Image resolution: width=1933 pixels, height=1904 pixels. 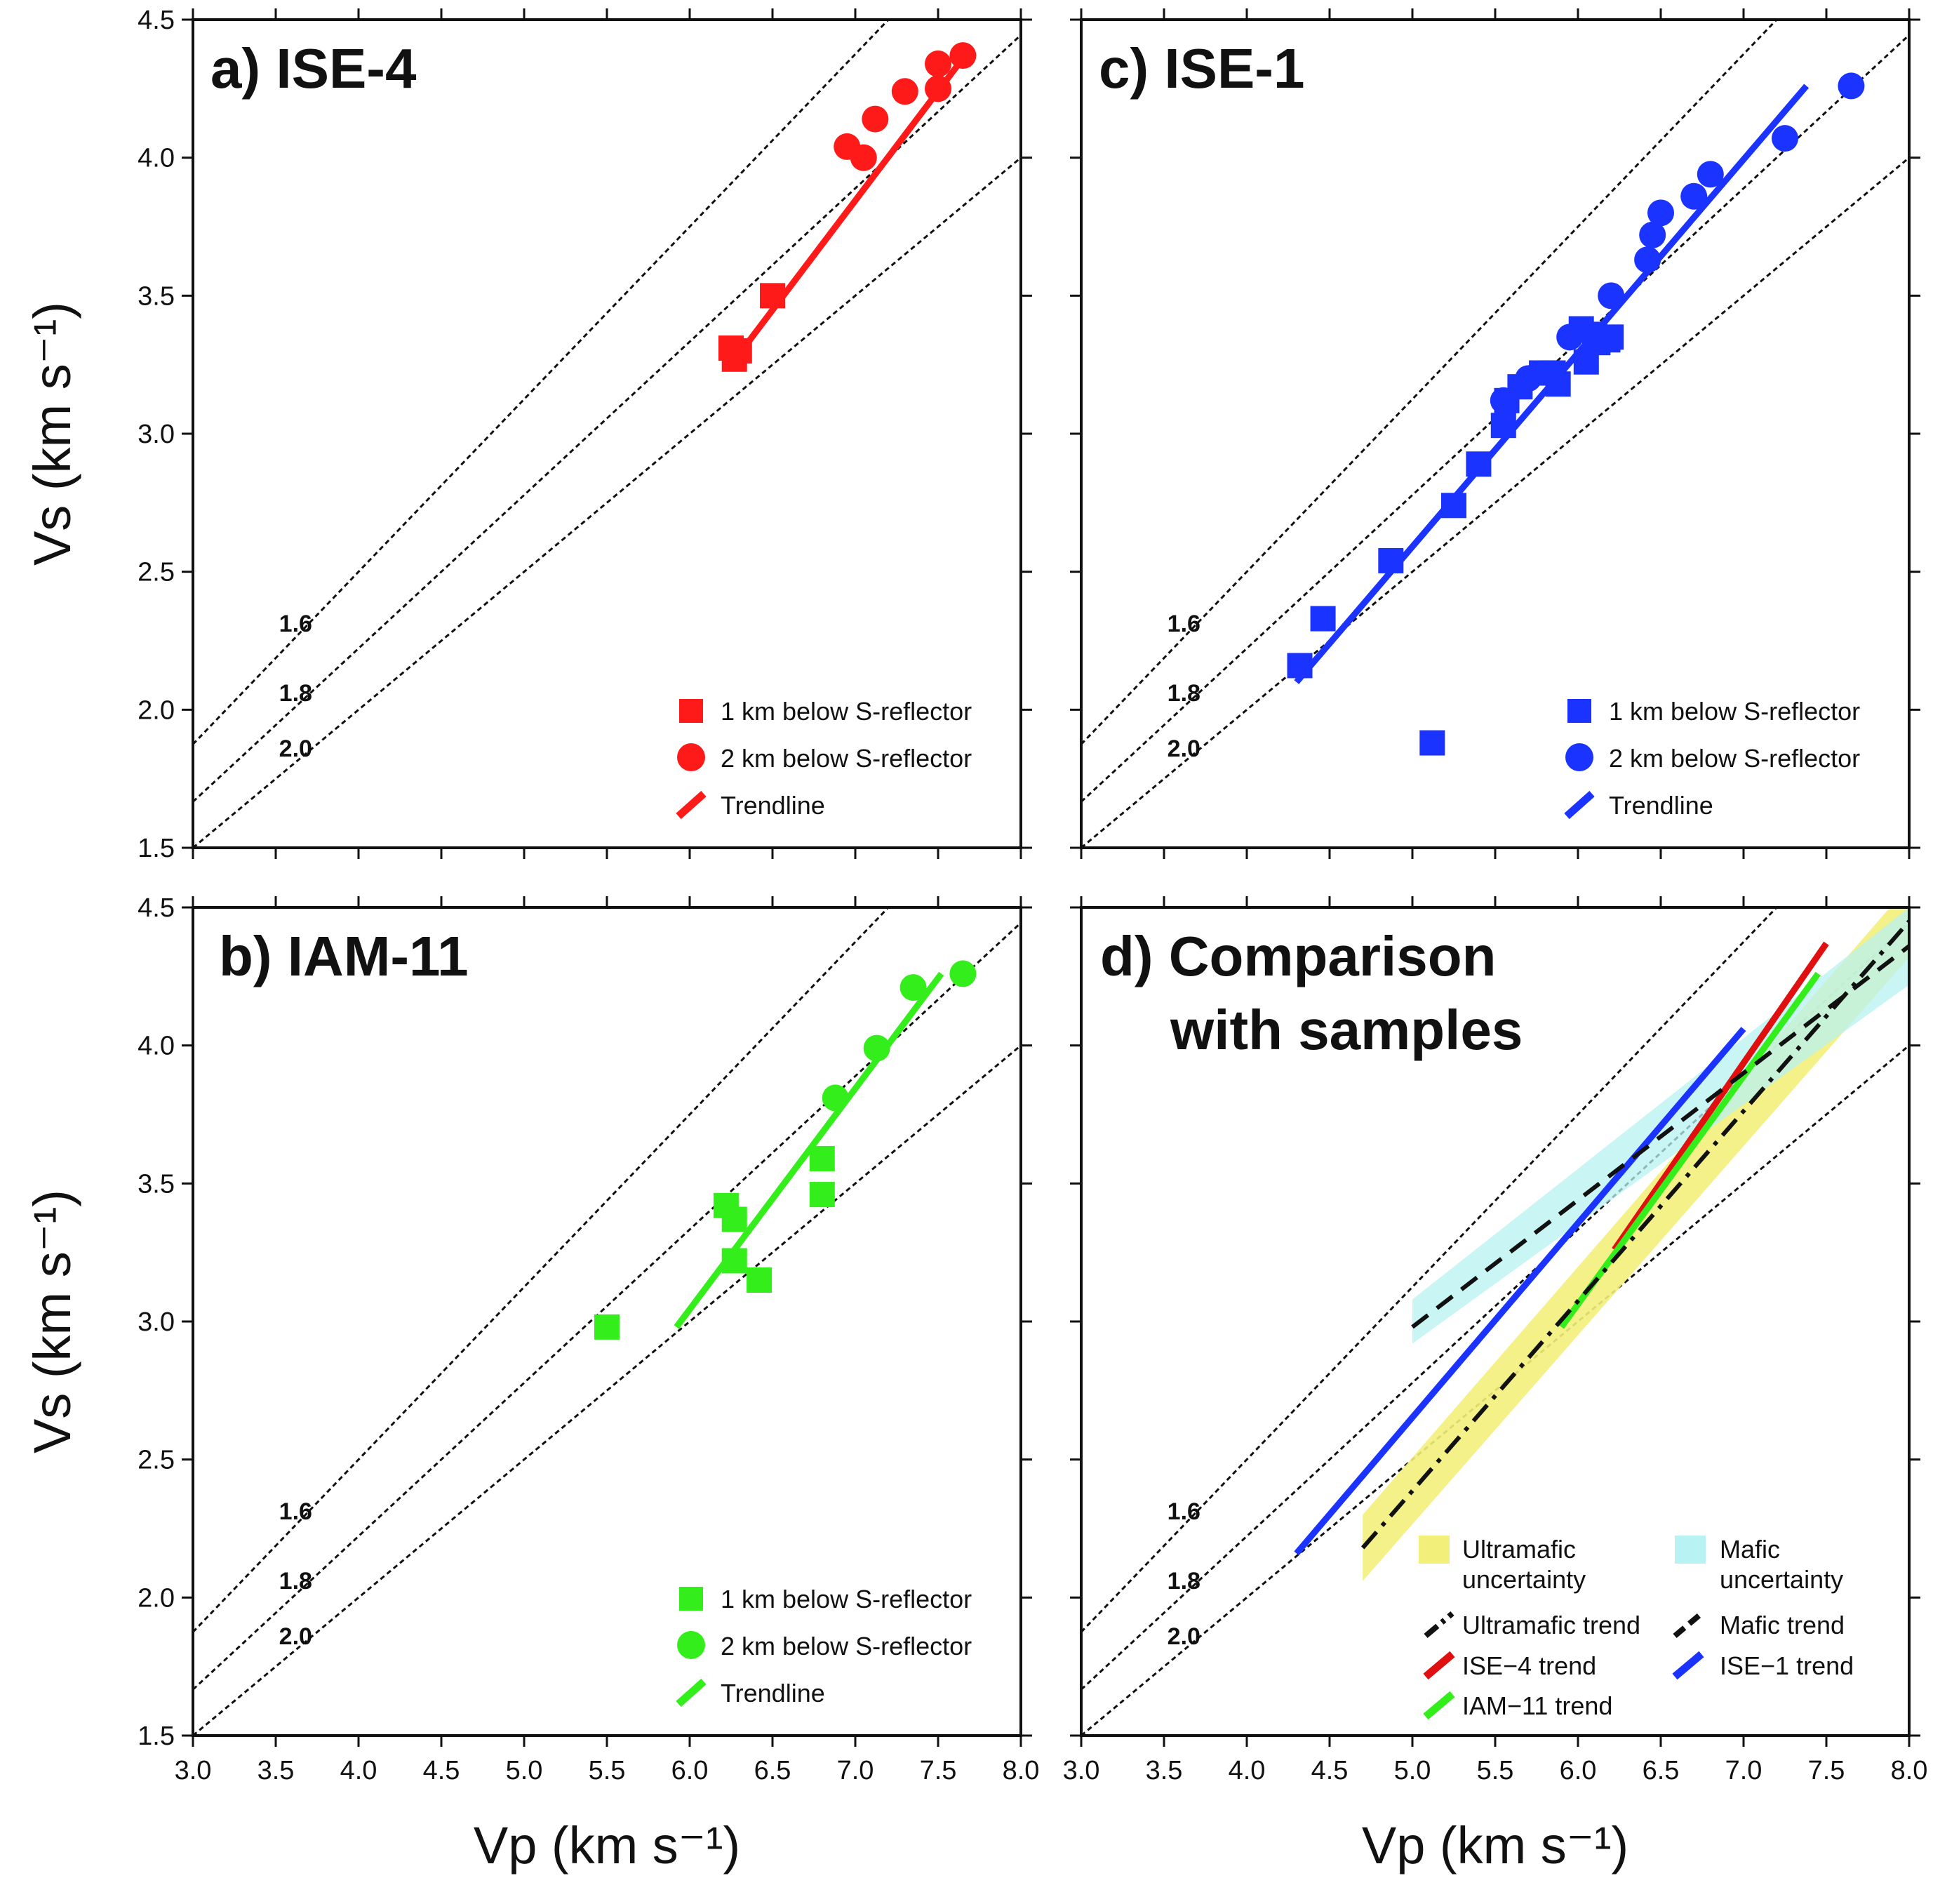 I want to click on panel-c-legend-label-2: Trendline, so click(x=1661, y=805).